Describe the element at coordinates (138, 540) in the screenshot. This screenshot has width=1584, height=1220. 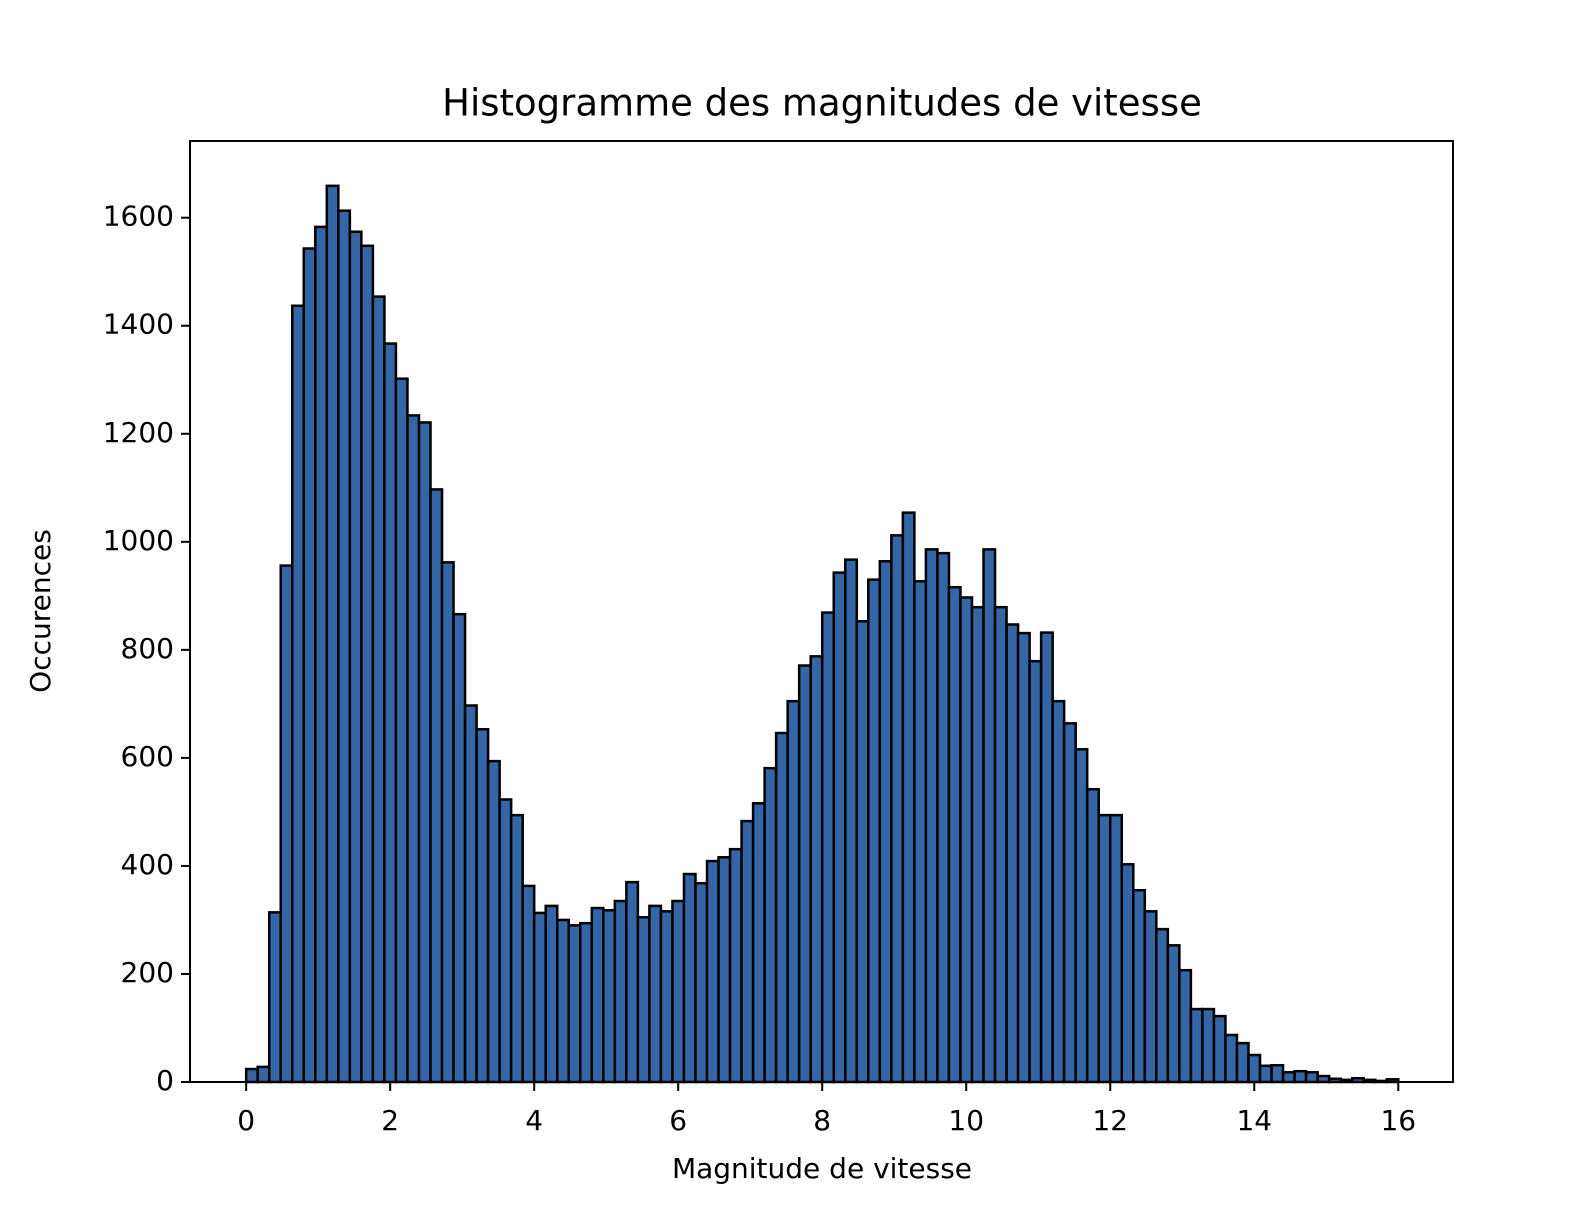
I see `y-tick-label: 1000` at that location.